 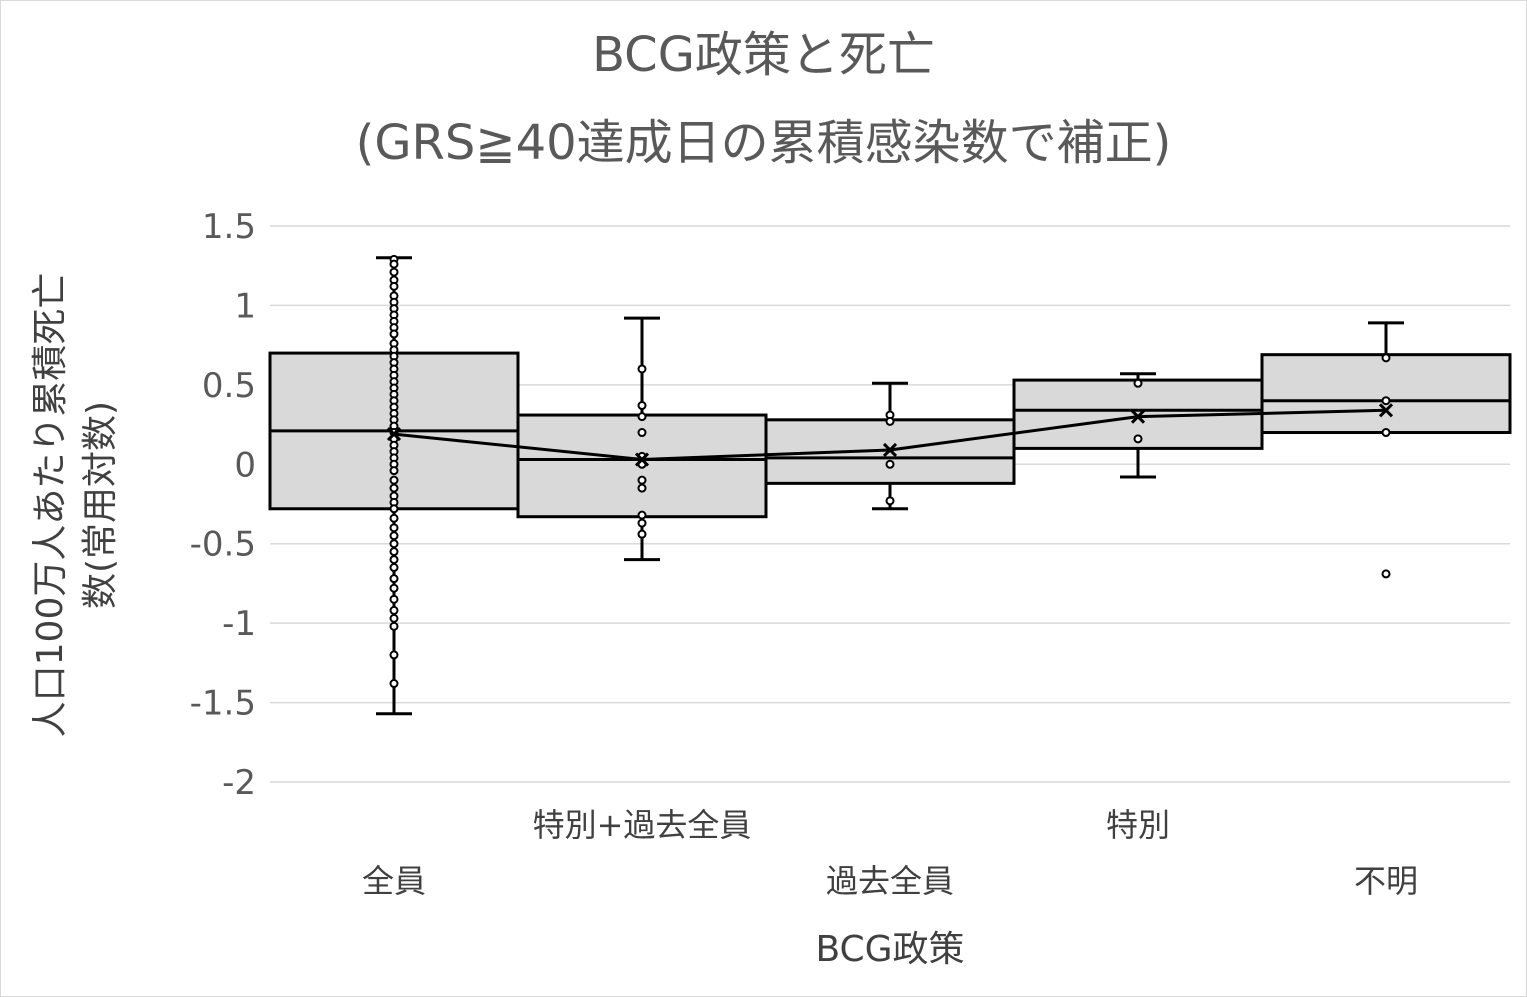 I want to click on mean-line, so click(x=890, y=435).